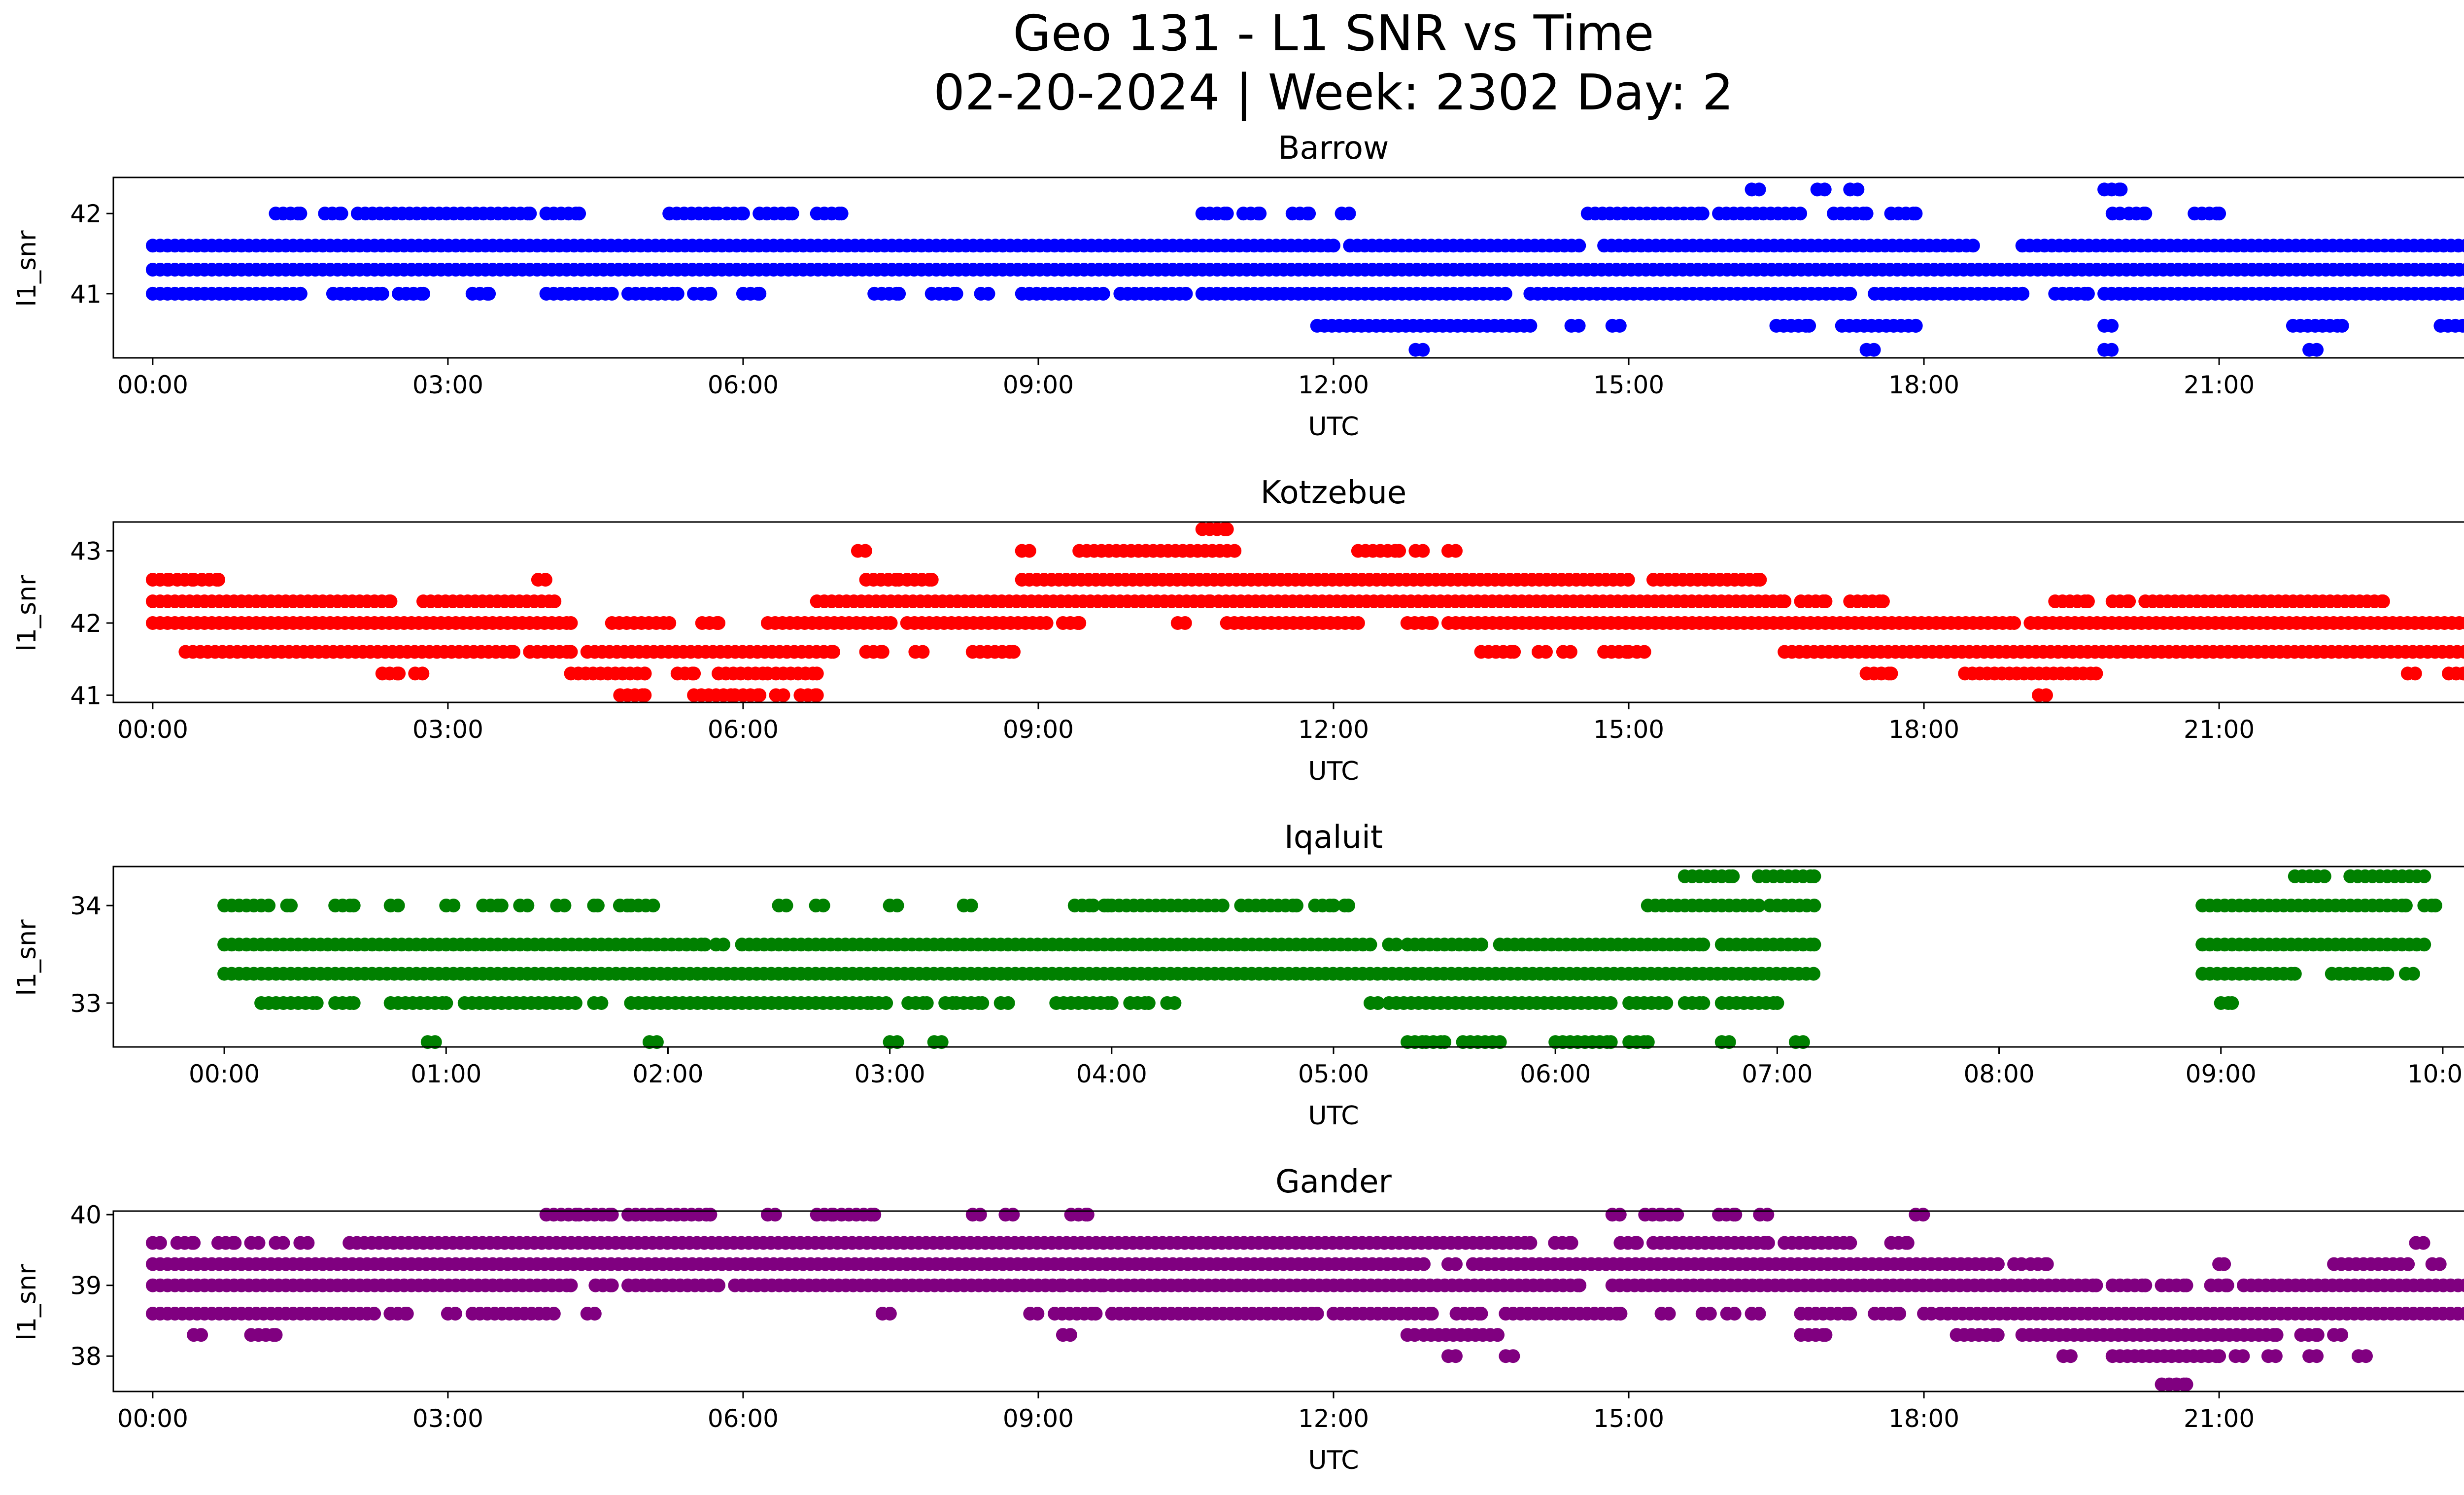  Describe the element at coordinates (86, 623) in the screenshot. I see `y-tick-label: 42` at that location.